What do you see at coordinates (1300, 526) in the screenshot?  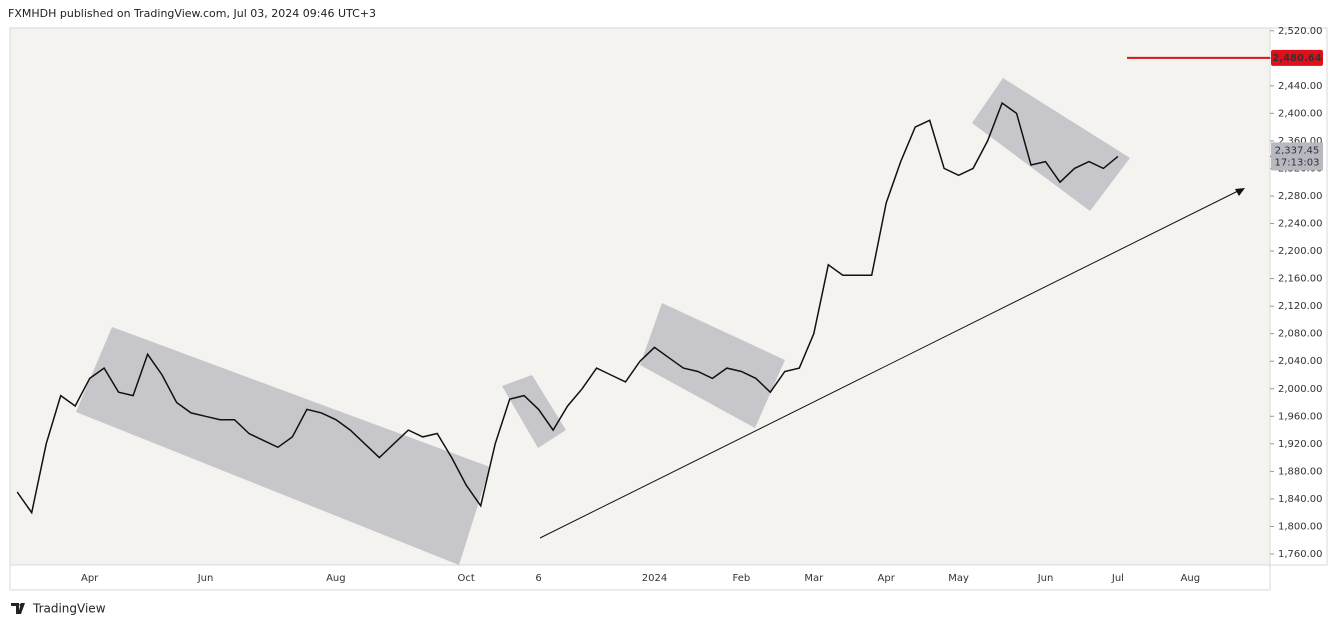 I see `y-tick-label: 1,800.00` at bounding box center [1300, 526].